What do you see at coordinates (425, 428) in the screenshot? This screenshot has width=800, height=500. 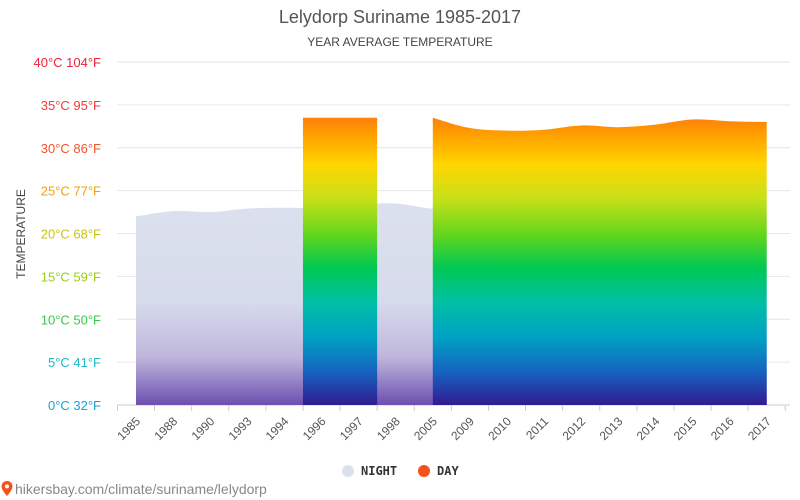 I see `x-tick-label: 2005` at bounding box center [425, 428].